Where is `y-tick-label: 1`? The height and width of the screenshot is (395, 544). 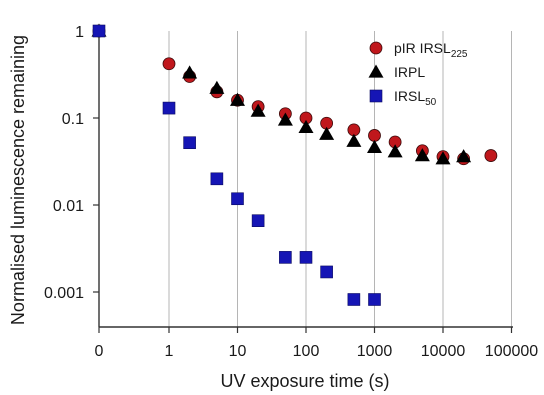 y-tick-label: 1 is located at coordinates (79, 32).